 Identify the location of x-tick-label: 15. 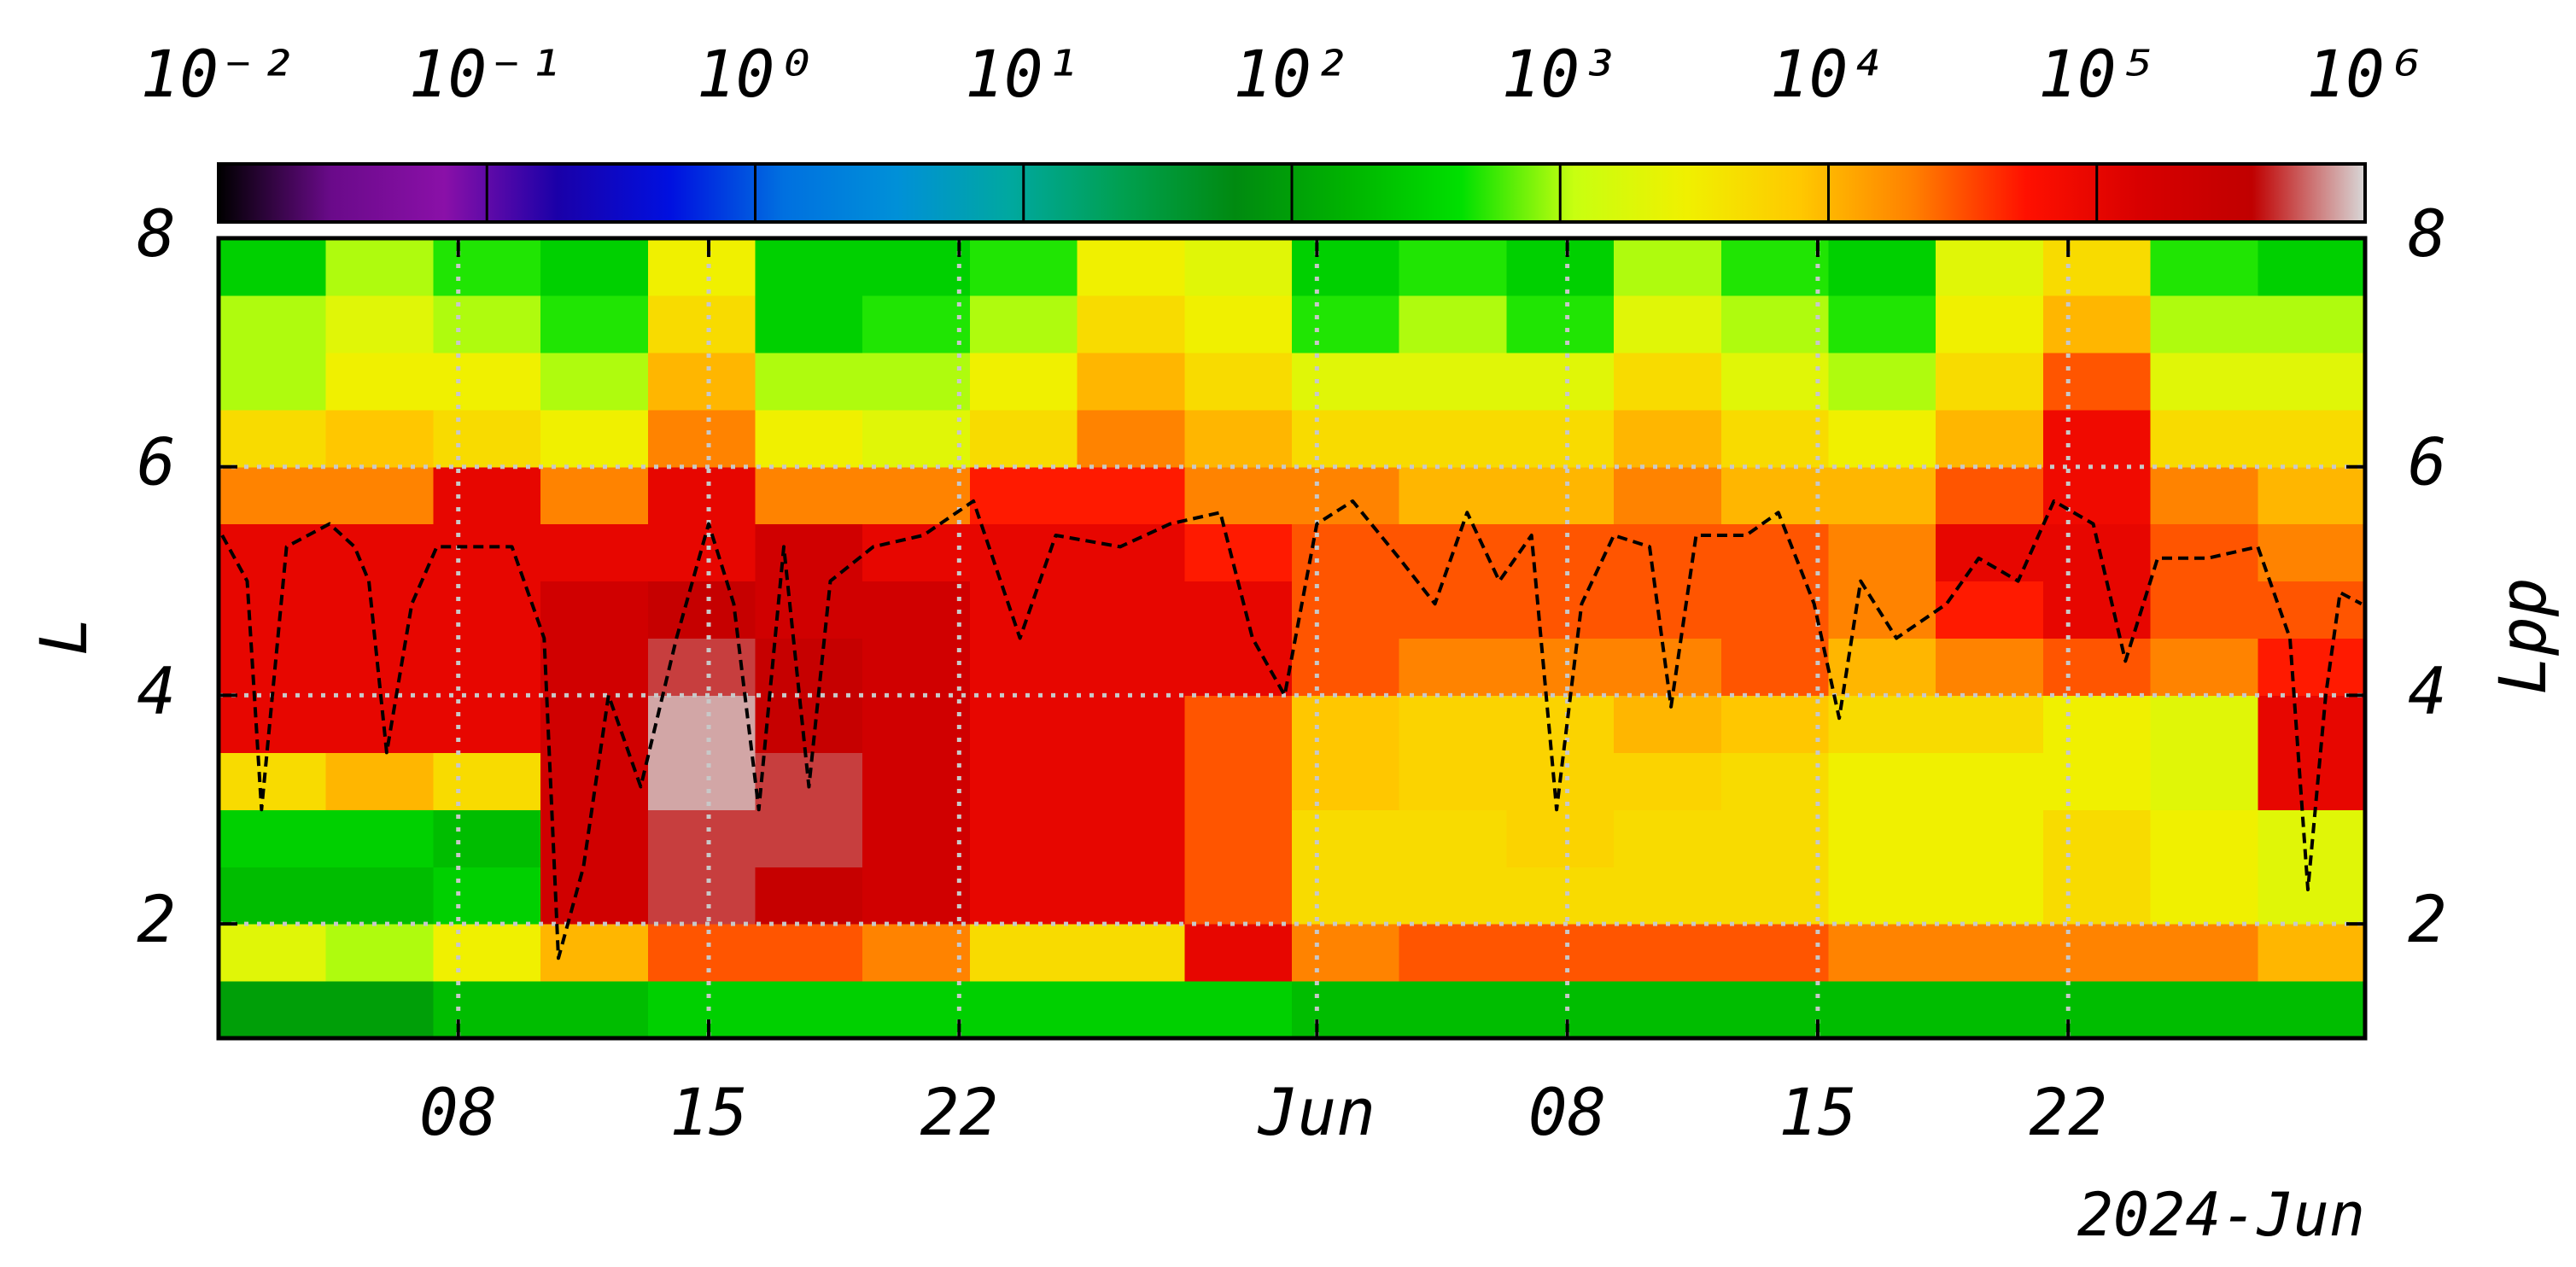
(1818, 1112).